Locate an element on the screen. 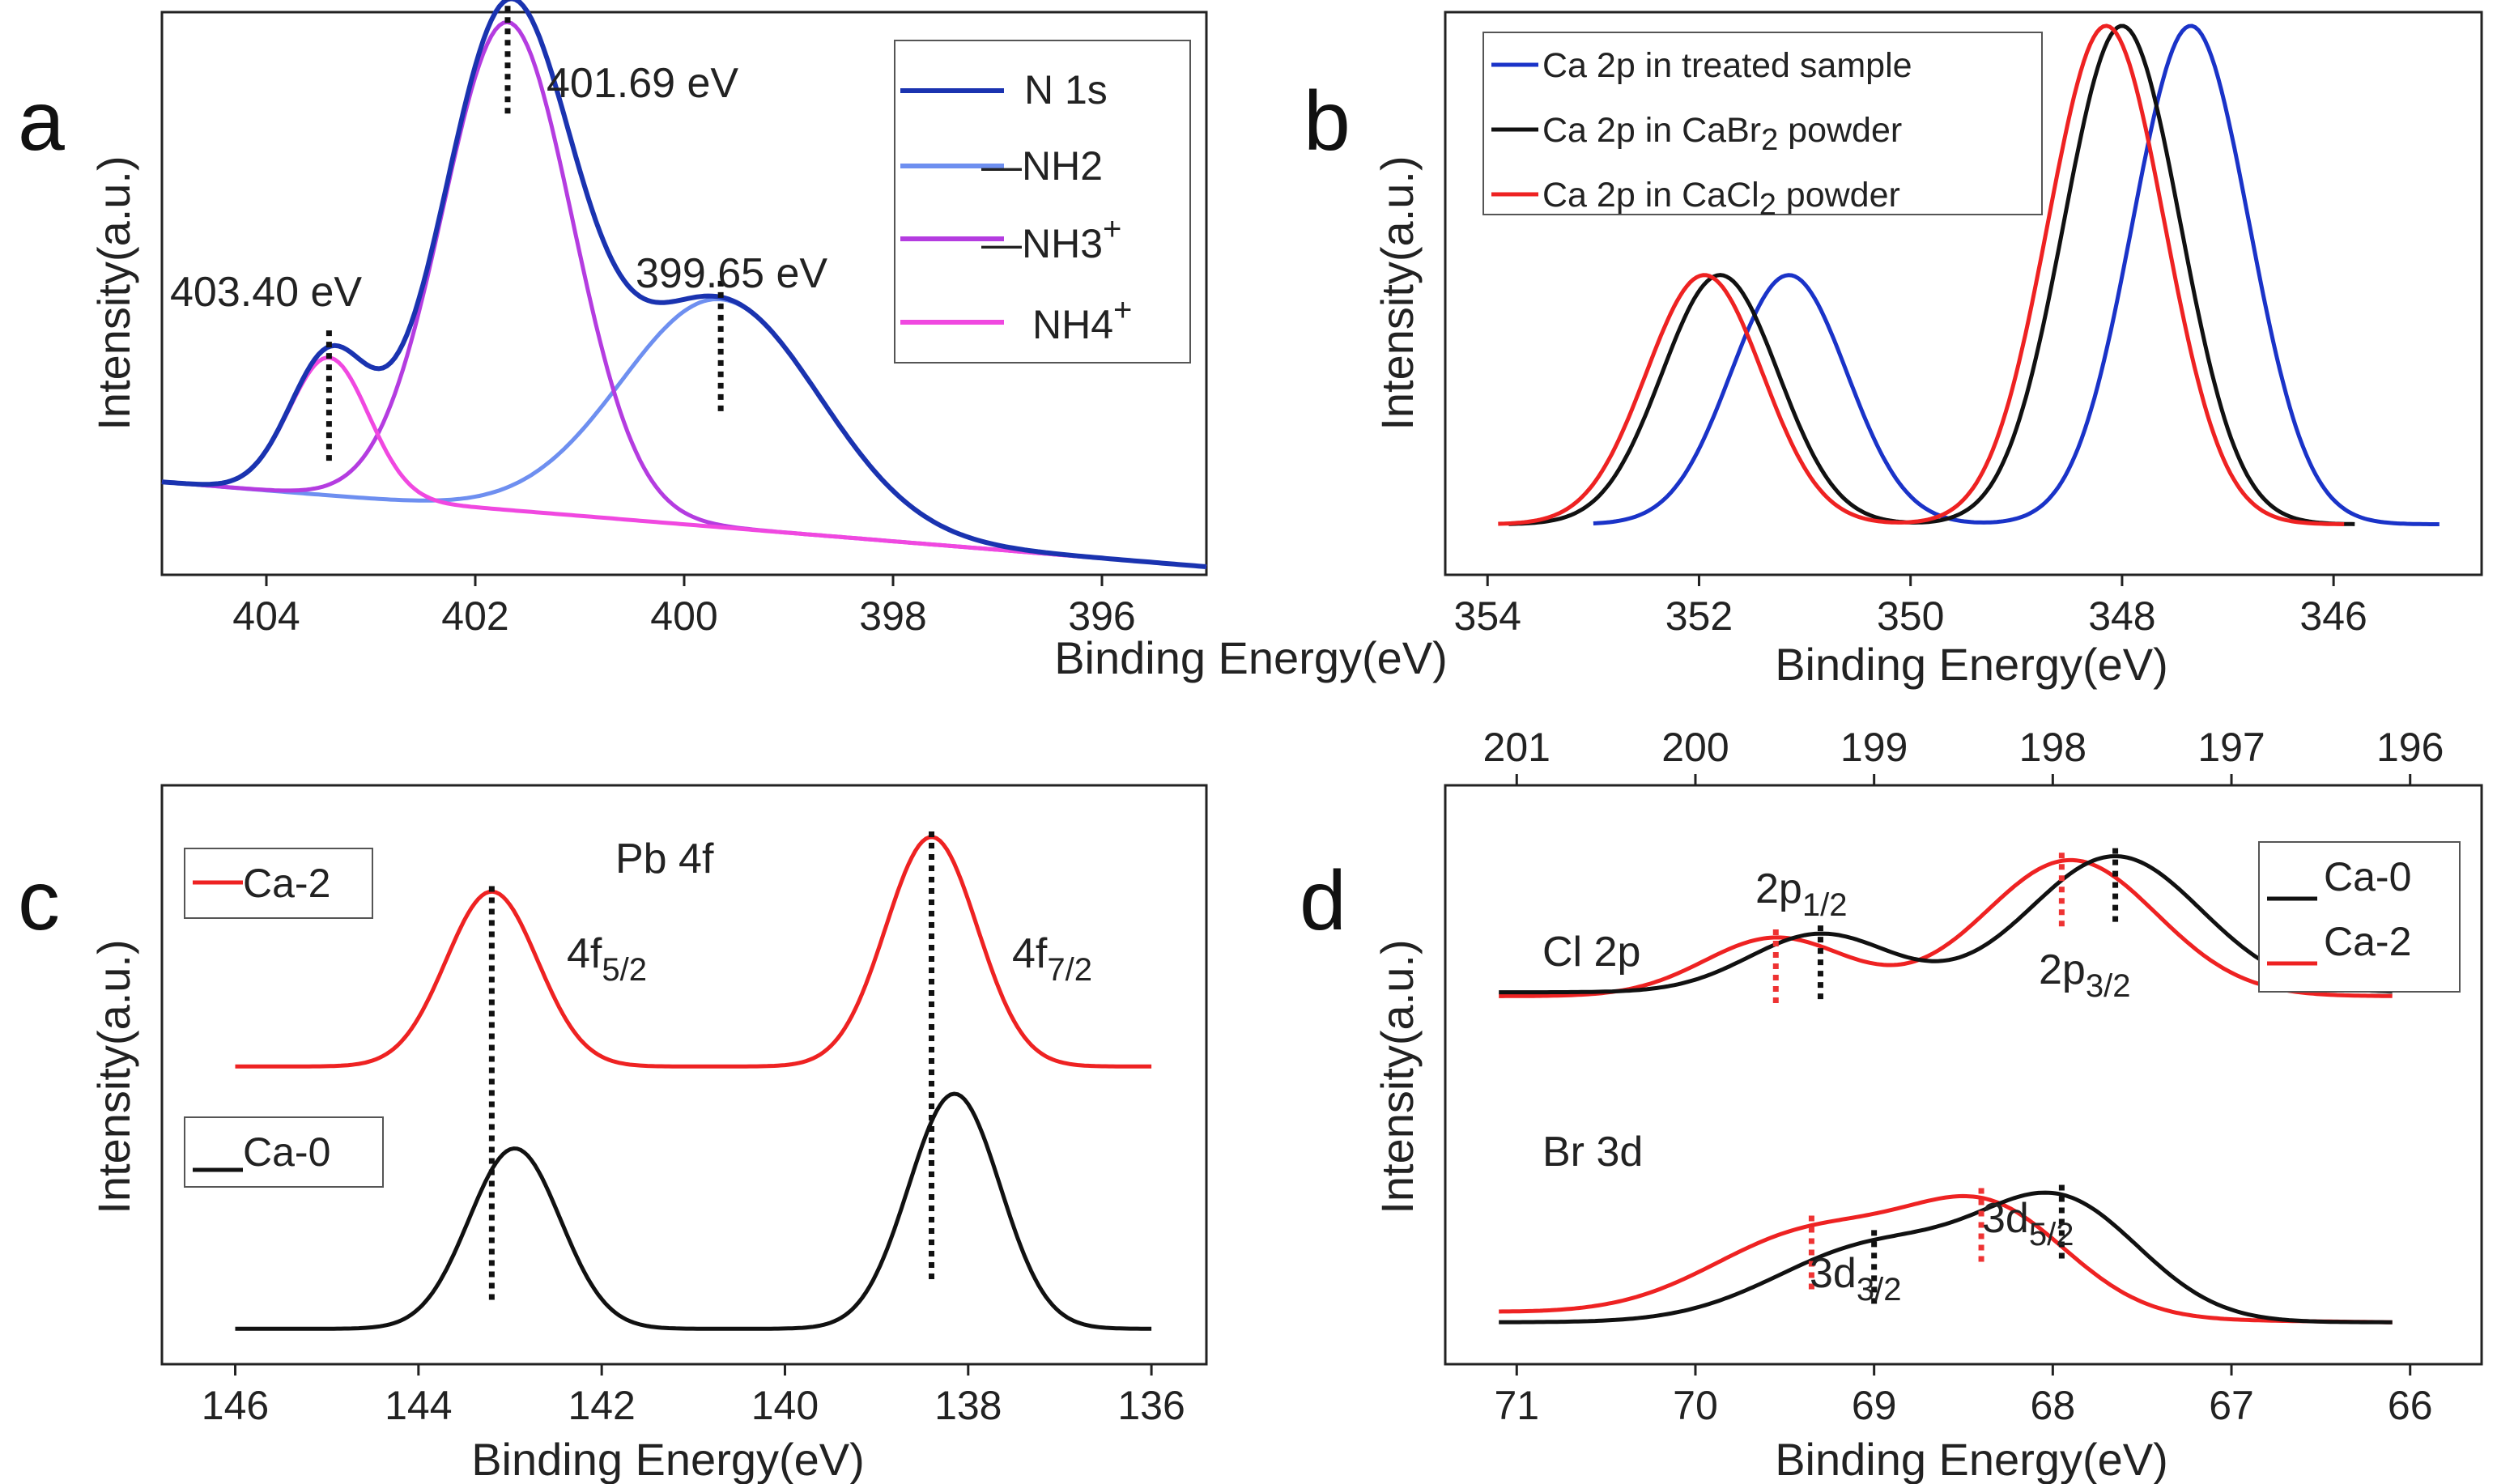 Image resolution: width=2497 pixels, height=1484 pixels. y-axis-label-b: Intensity(a.u.) is located at coordinates (1397, 292).